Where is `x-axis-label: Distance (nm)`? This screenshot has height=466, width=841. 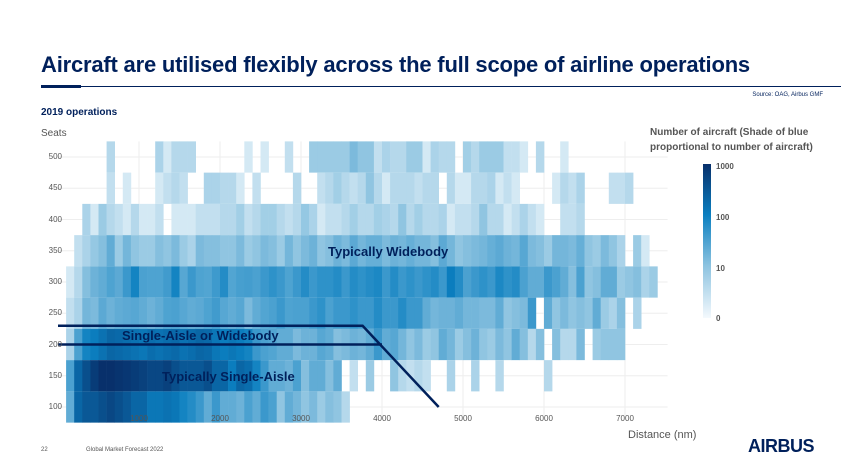
x-axis-label: Distance (nm) is located at coordinates (662, 435).